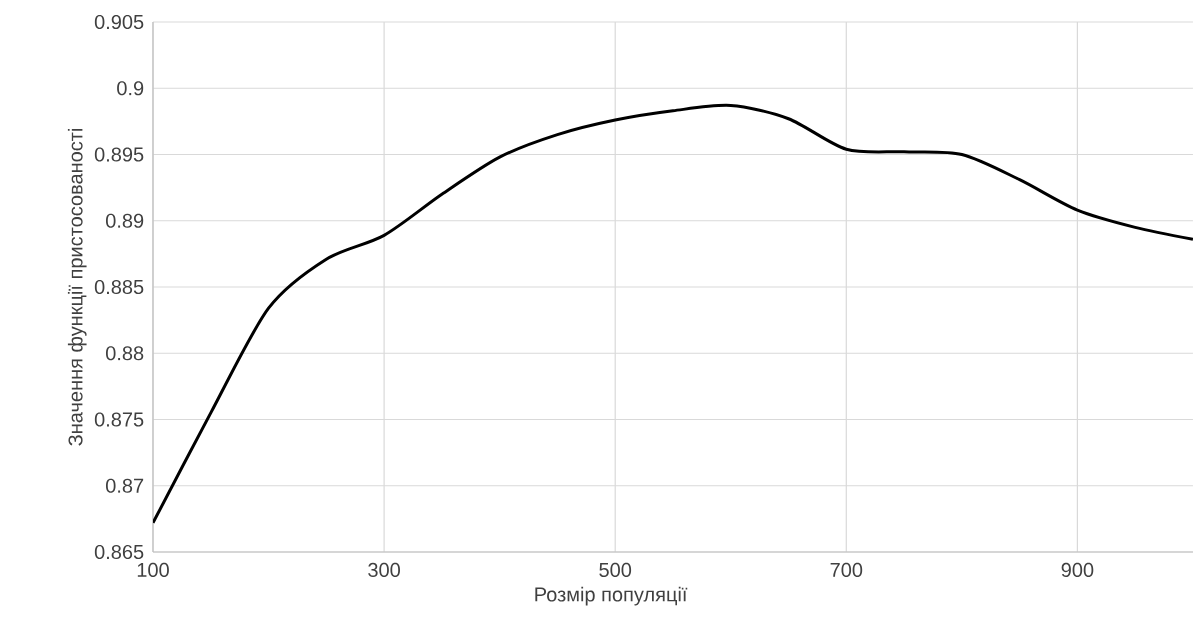 The height and width of the screenshot is (639, 1194). What do you see at coordinates (124, 353) in the screenshot?
I see `y-tick-label: 0.88` at bounding box center [124, 353].